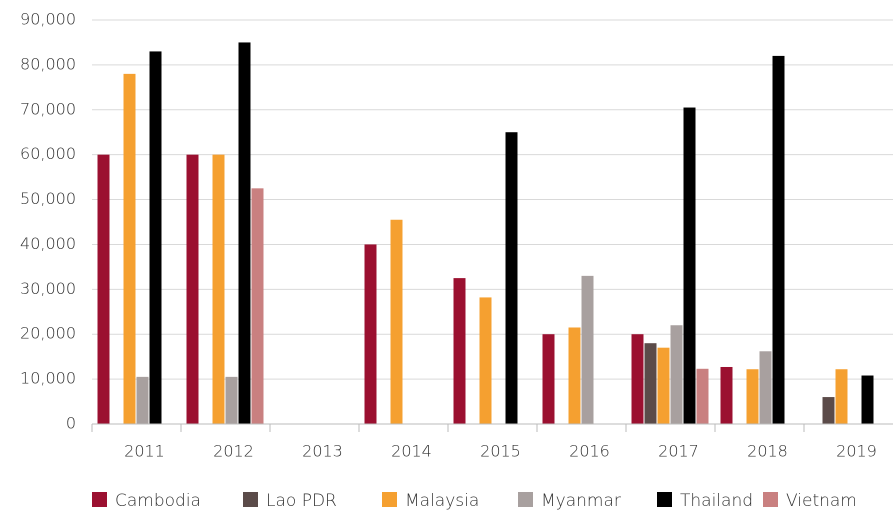 The height and width of the screenshot is (516, 893). What do you see at coordinates (856, 451) in the screenshot?
I see `x-tick-label: 2019` at bounding box center [856, 451].